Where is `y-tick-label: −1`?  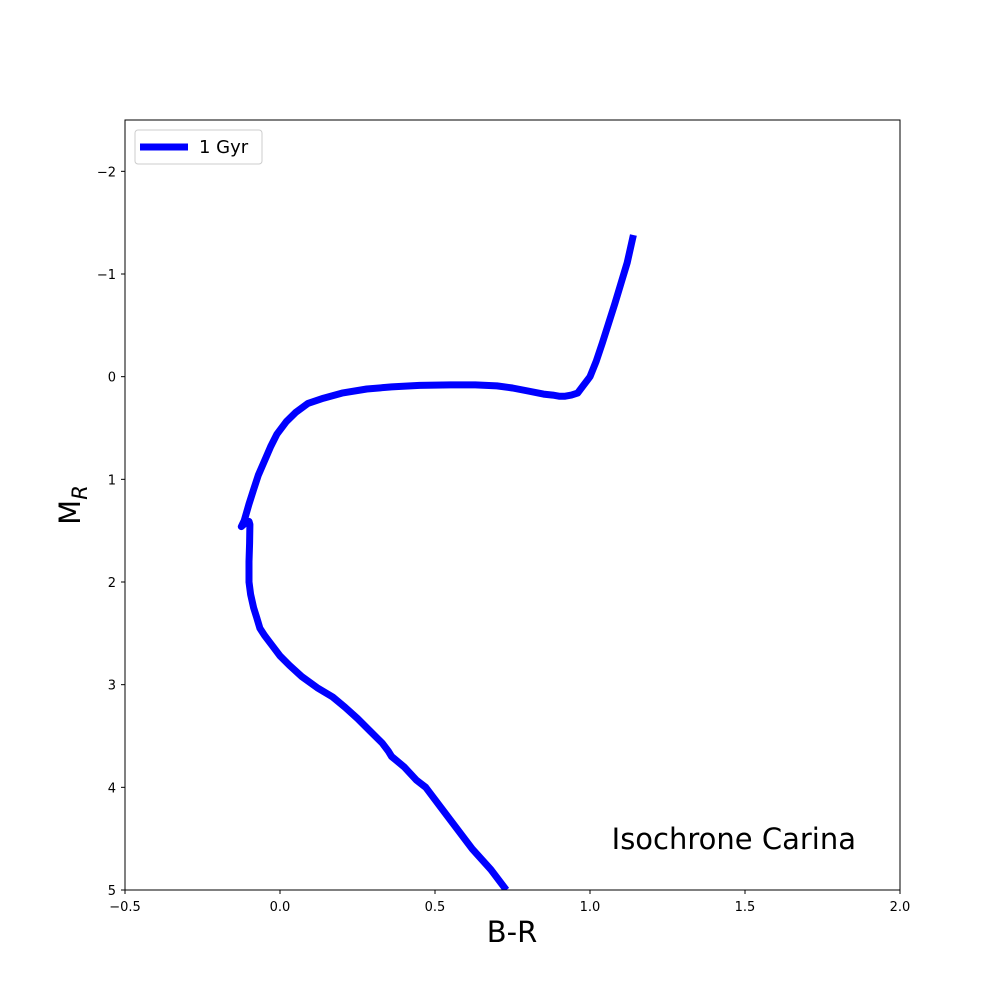 y-tick-label: −1 is located at coordinates (106, 275).